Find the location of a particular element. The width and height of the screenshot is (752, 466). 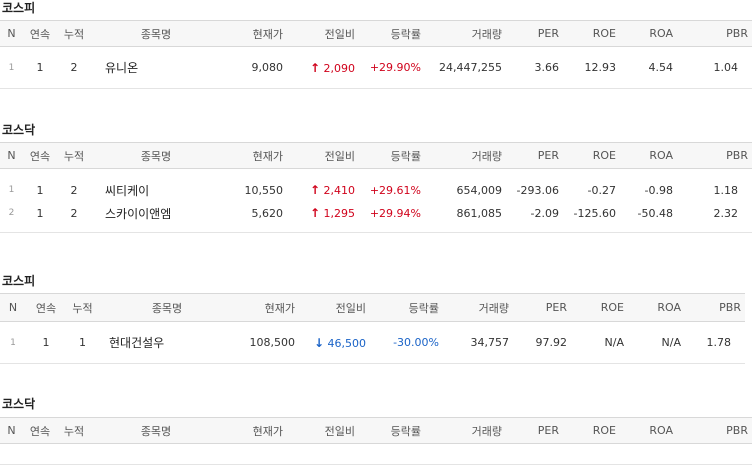

empty-cell is located at coordinates (376, 454).